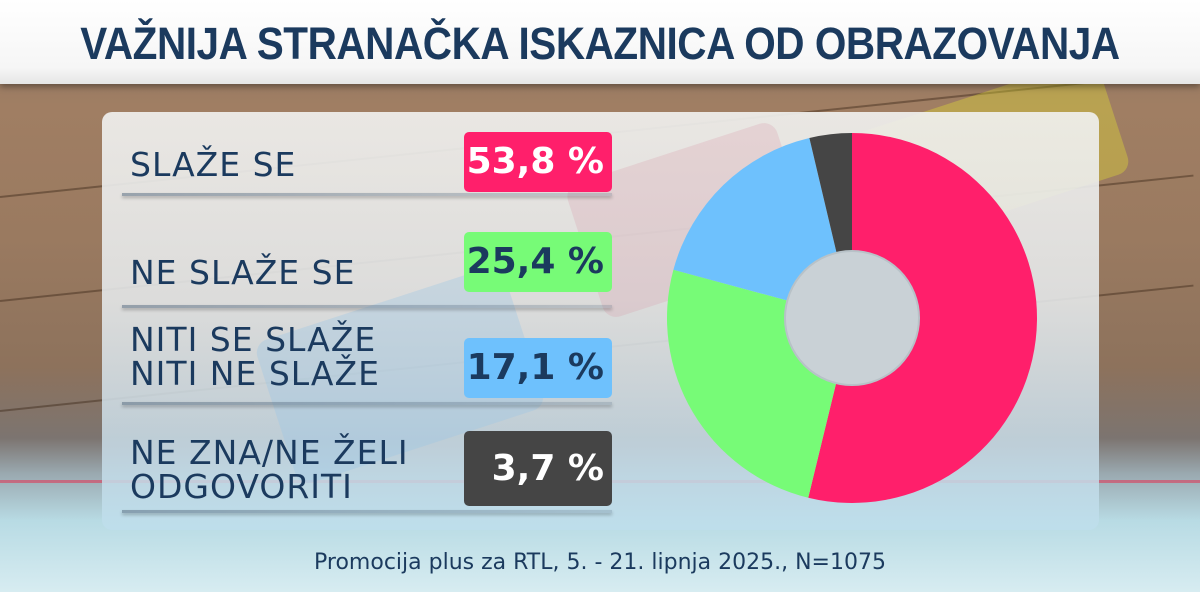 This screenshot has height=592, width=1200. Describe the element at coordinates (357, 165) in the screenshot. I see `legend-row-agree: SLAŽE SE 53,8 %` at that location.